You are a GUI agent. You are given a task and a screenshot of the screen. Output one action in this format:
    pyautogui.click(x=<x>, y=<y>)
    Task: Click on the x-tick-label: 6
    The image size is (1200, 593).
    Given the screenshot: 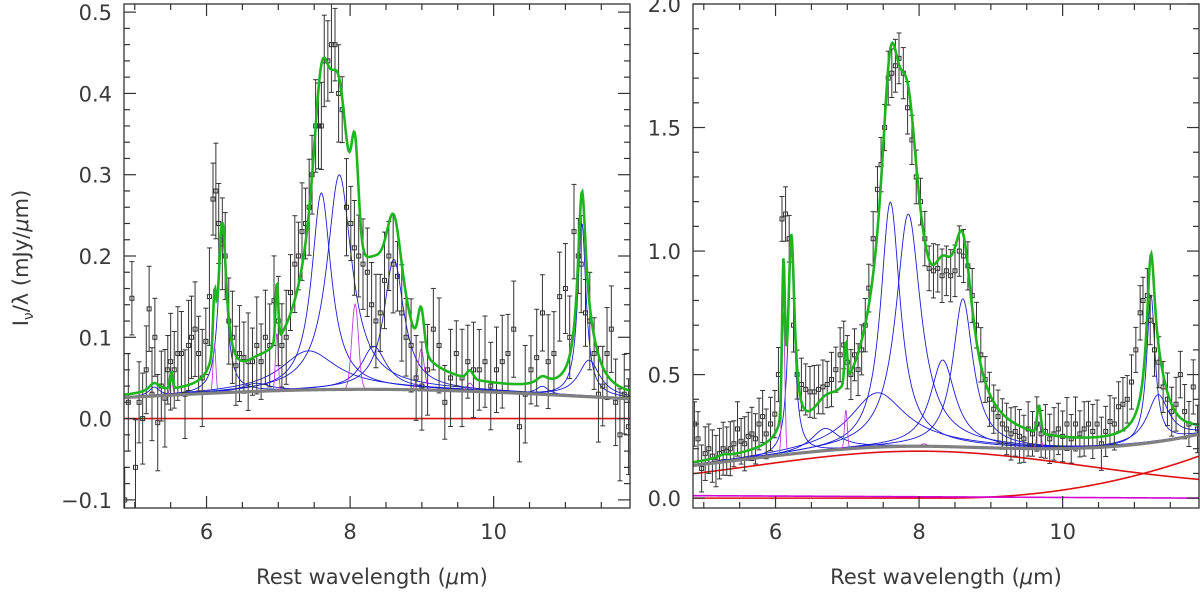 What is the action you would take?
    pyautogui.click(x=775, y=532)
    